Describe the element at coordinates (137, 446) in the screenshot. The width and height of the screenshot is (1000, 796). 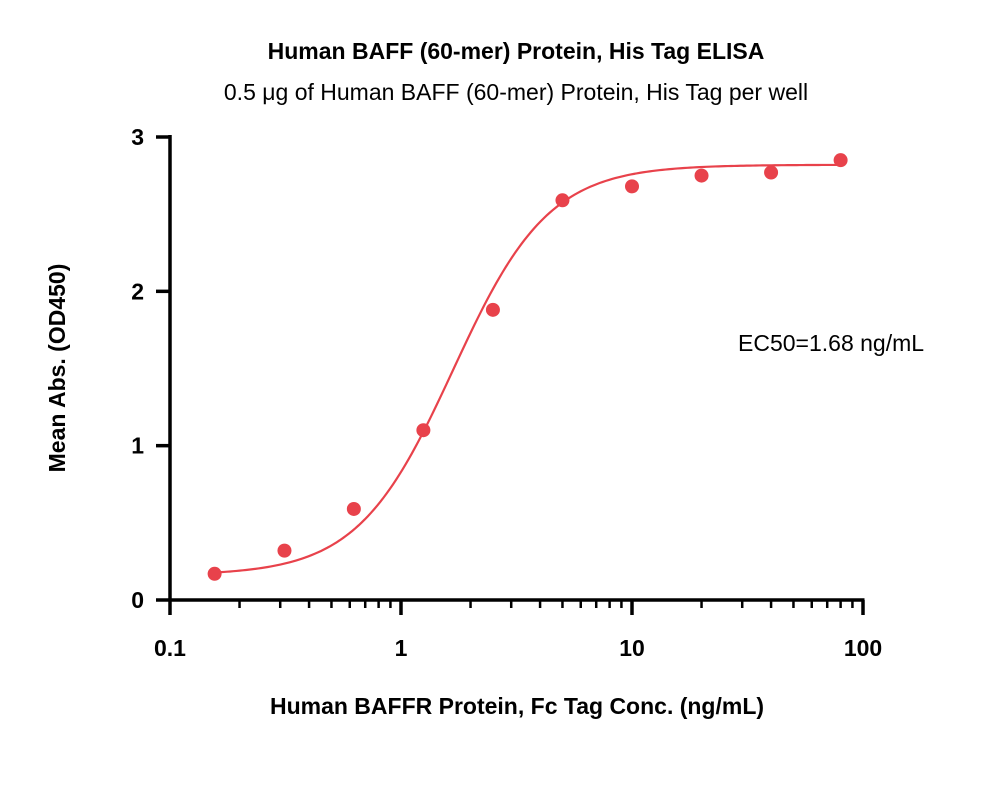
I see `y-tick-label: 1` at that location.